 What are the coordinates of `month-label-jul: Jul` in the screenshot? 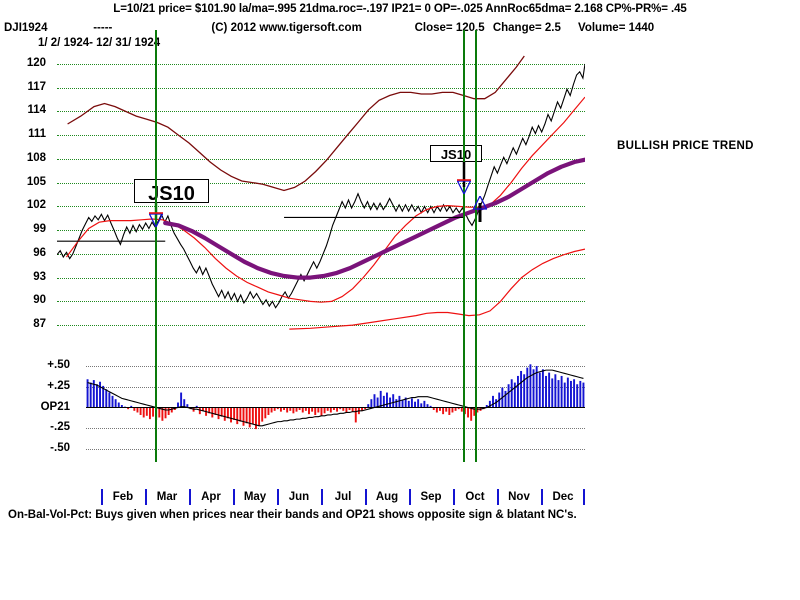 It's located at (343, 497).